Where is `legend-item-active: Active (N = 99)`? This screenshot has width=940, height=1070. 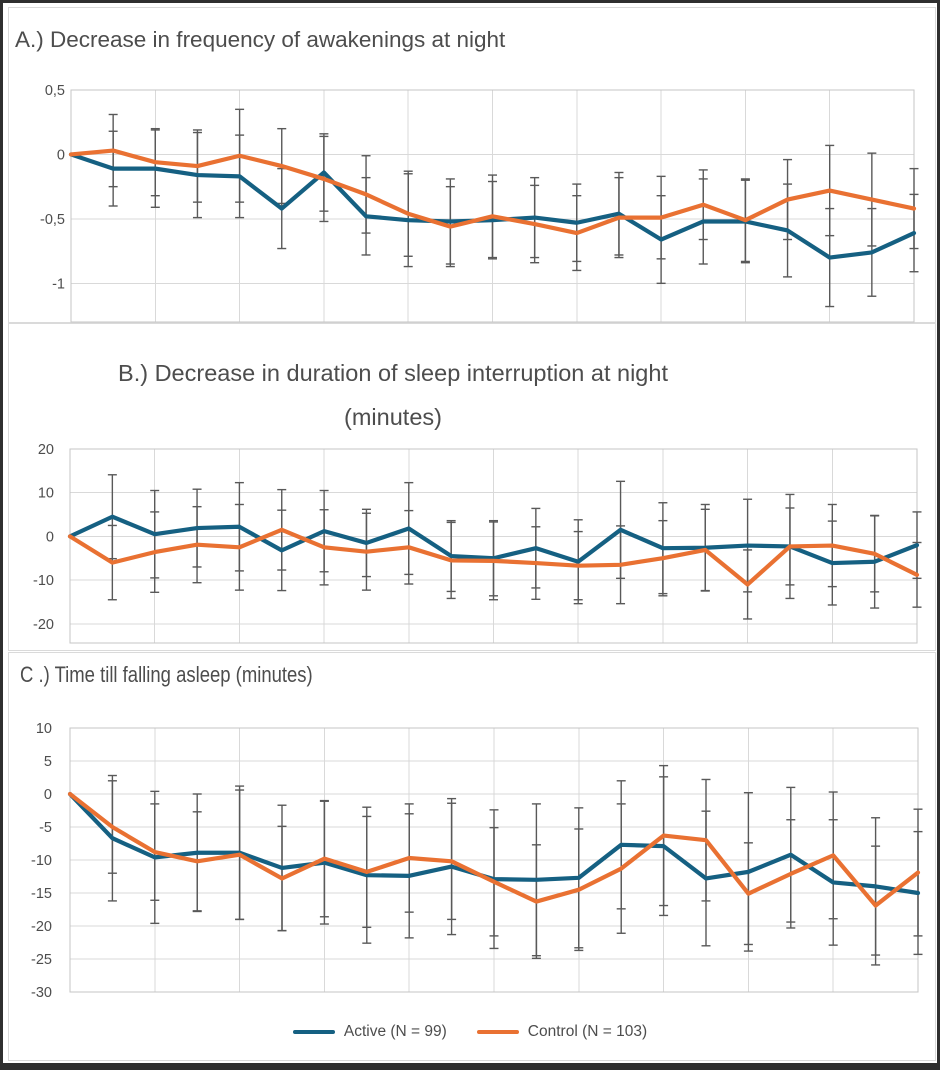
legend-item-active: Active (N = 99) is located at coordinates (369, 1032).